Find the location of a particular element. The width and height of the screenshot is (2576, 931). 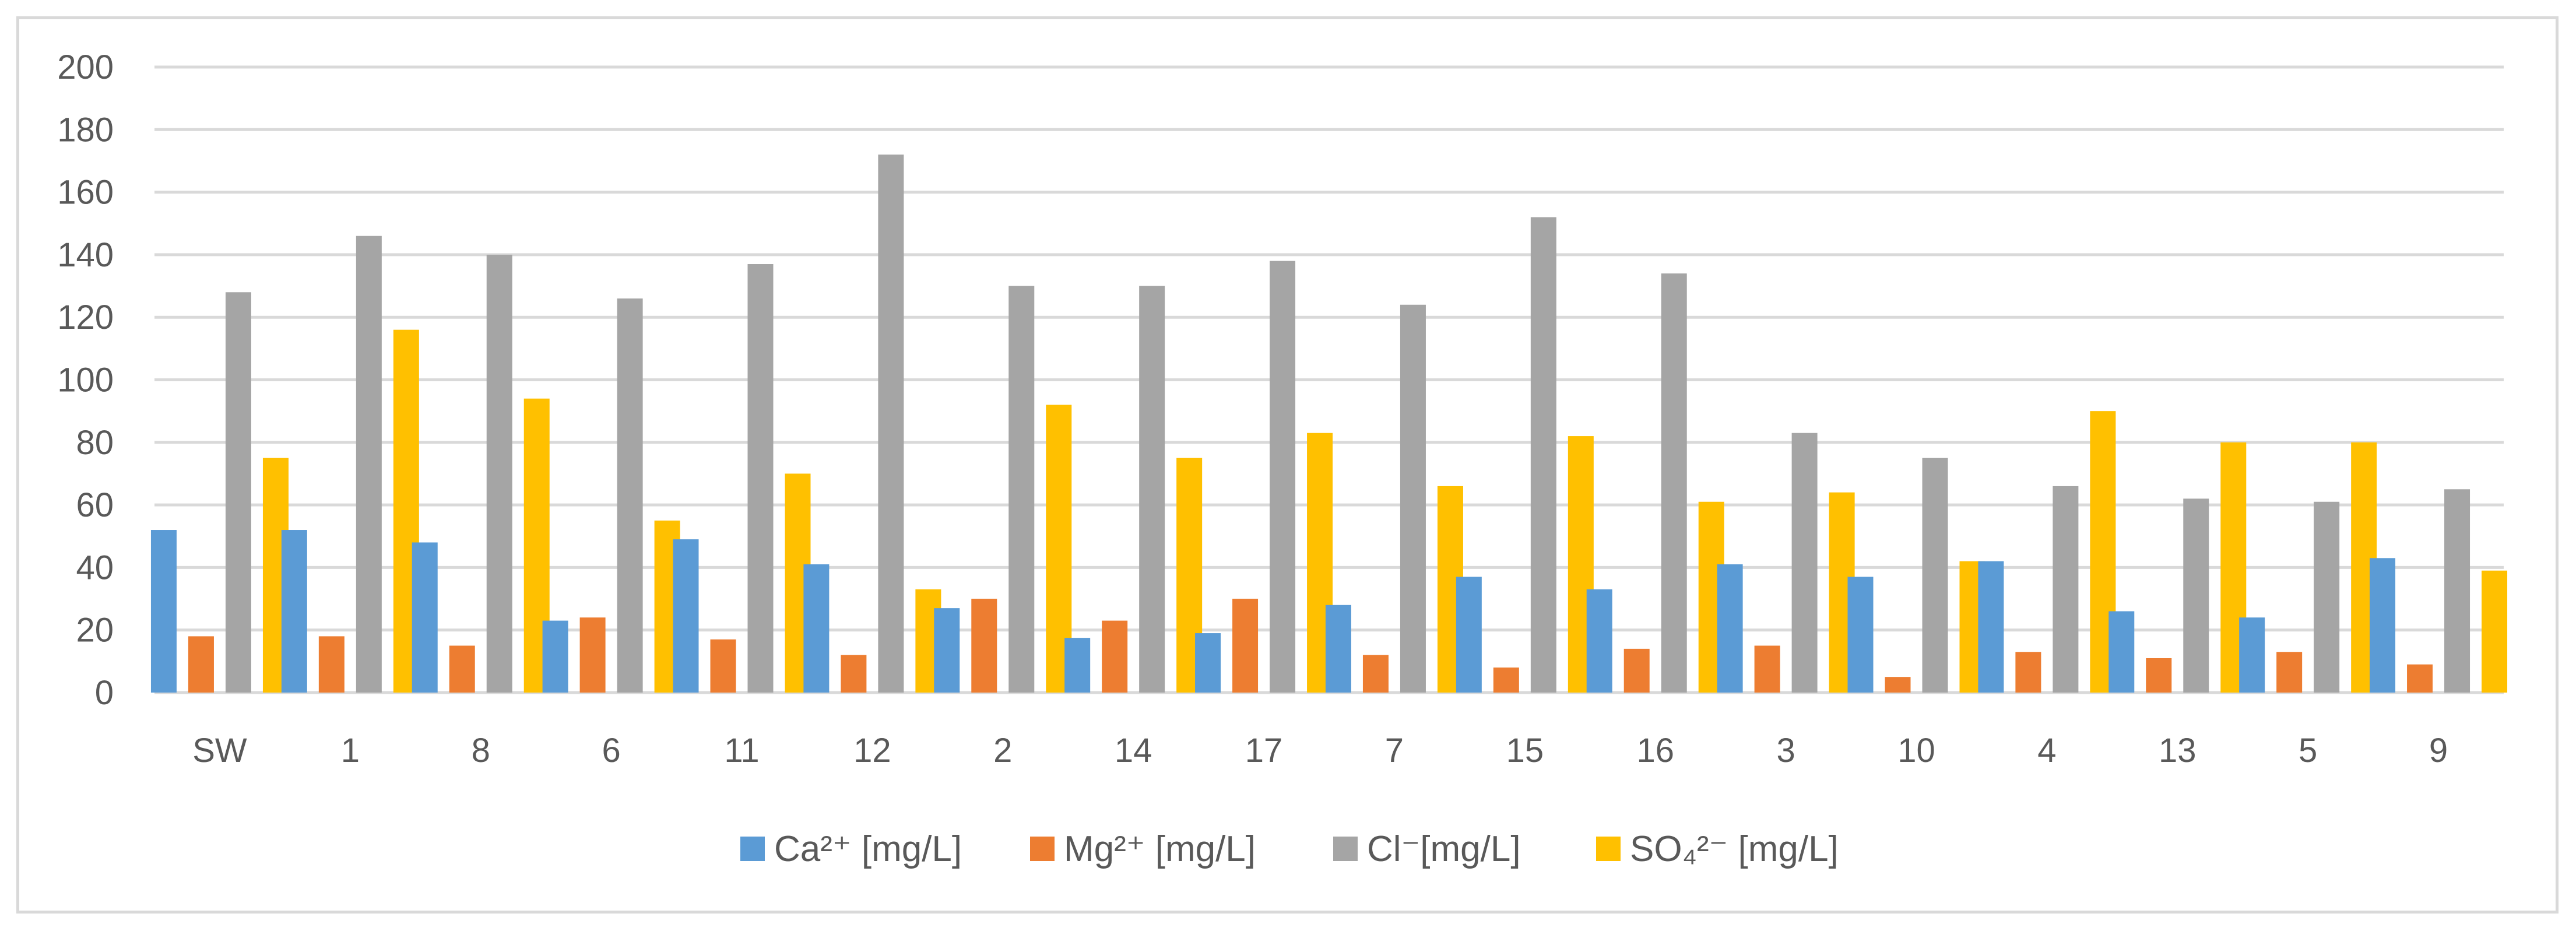

x-tick-label: 8 is located at coordinates (481, 751).